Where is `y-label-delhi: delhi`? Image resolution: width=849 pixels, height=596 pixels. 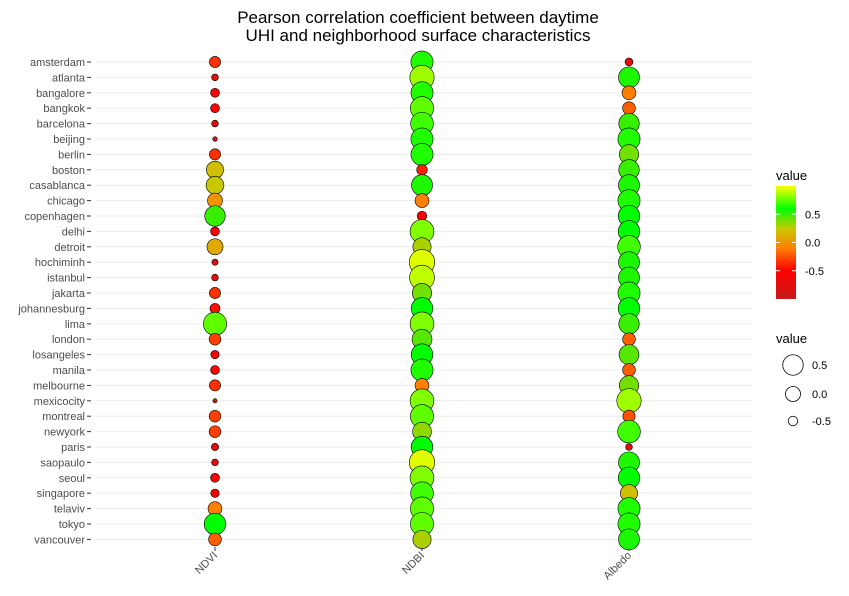
y-label-delhi: delhi is located at coordinates (73, 232).